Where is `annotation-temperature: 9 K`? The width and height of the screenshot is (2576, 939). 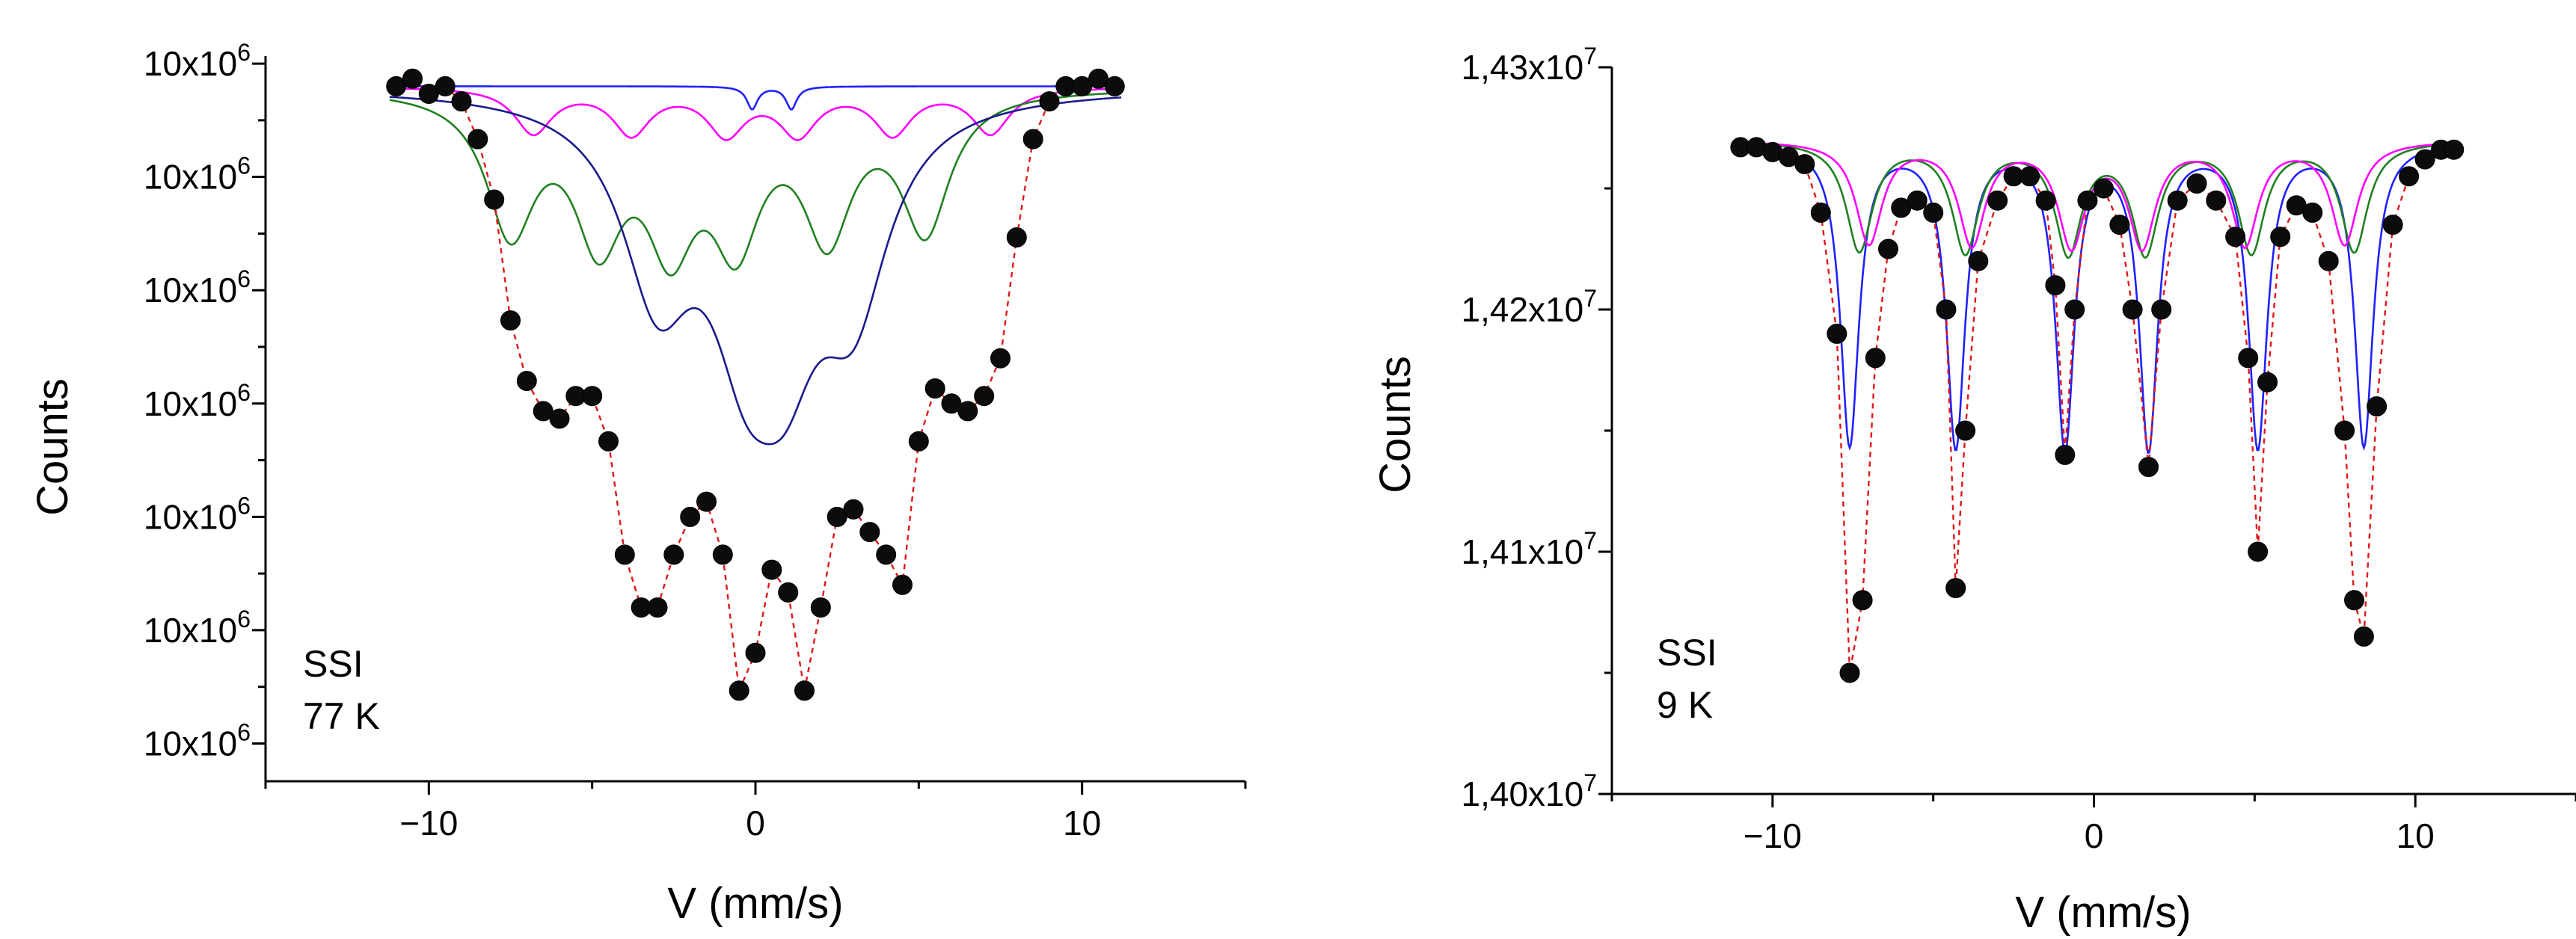
annotation-temperature: 9 K is located at coordinates (1685, 705).